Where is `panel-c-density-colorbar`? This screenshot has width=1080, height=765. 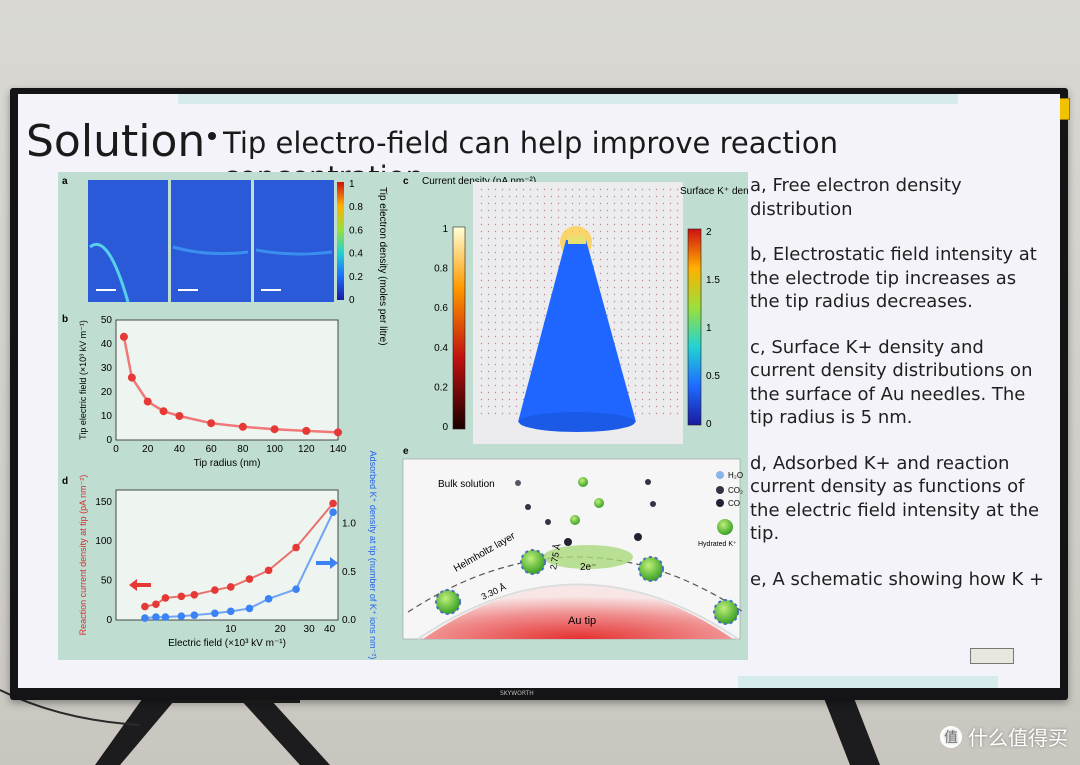 panel-c-density-colorbar is located at coordinates (694, 327).